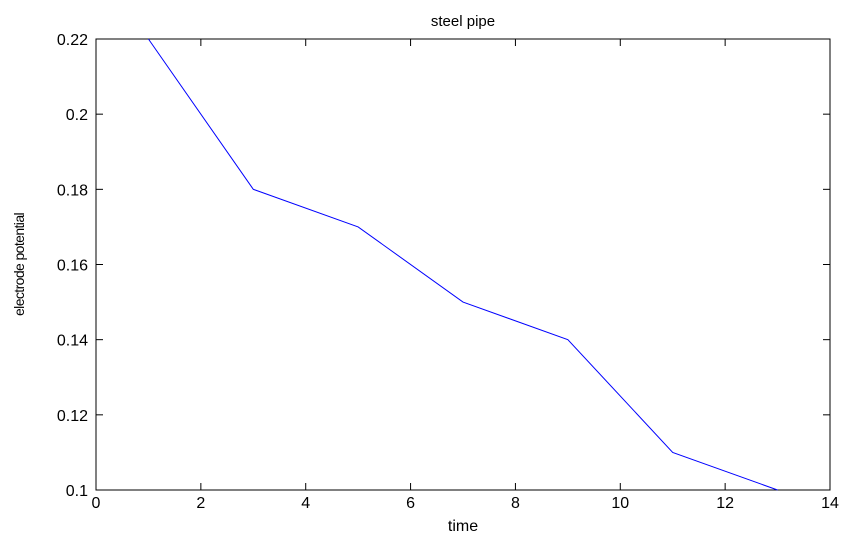 The height and width of the screenshot is (534, 845). Describe the element at coordinates (305, 503) in the screenshot. I see `x-tick-label: 4` at that location.